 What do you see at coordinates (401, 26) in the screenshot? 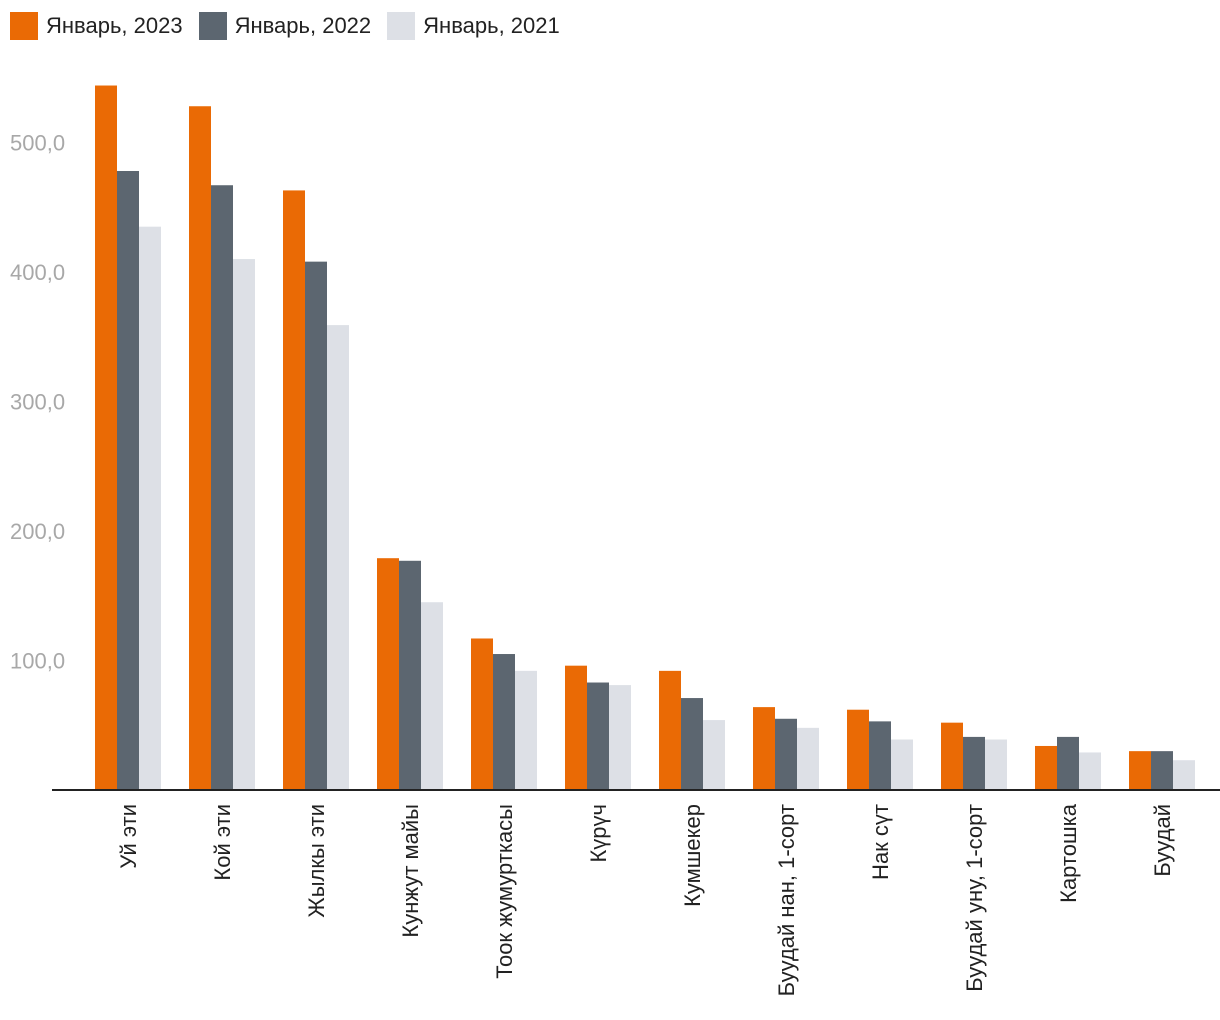
I see `legend-swatch-2021` at bounding box center [401, 26].